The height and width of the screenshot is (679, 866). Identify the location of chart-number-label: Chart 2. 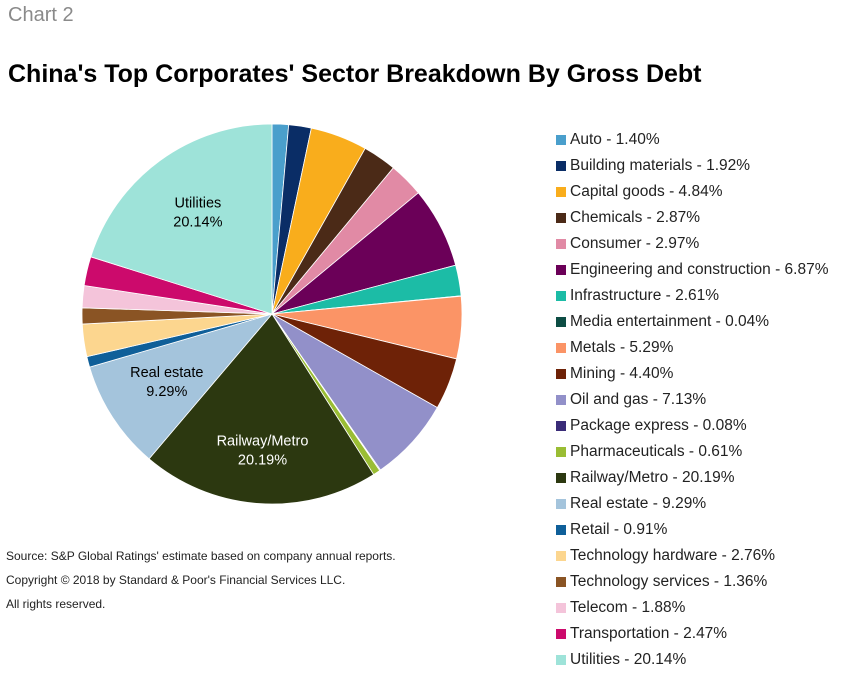
(41, 15).